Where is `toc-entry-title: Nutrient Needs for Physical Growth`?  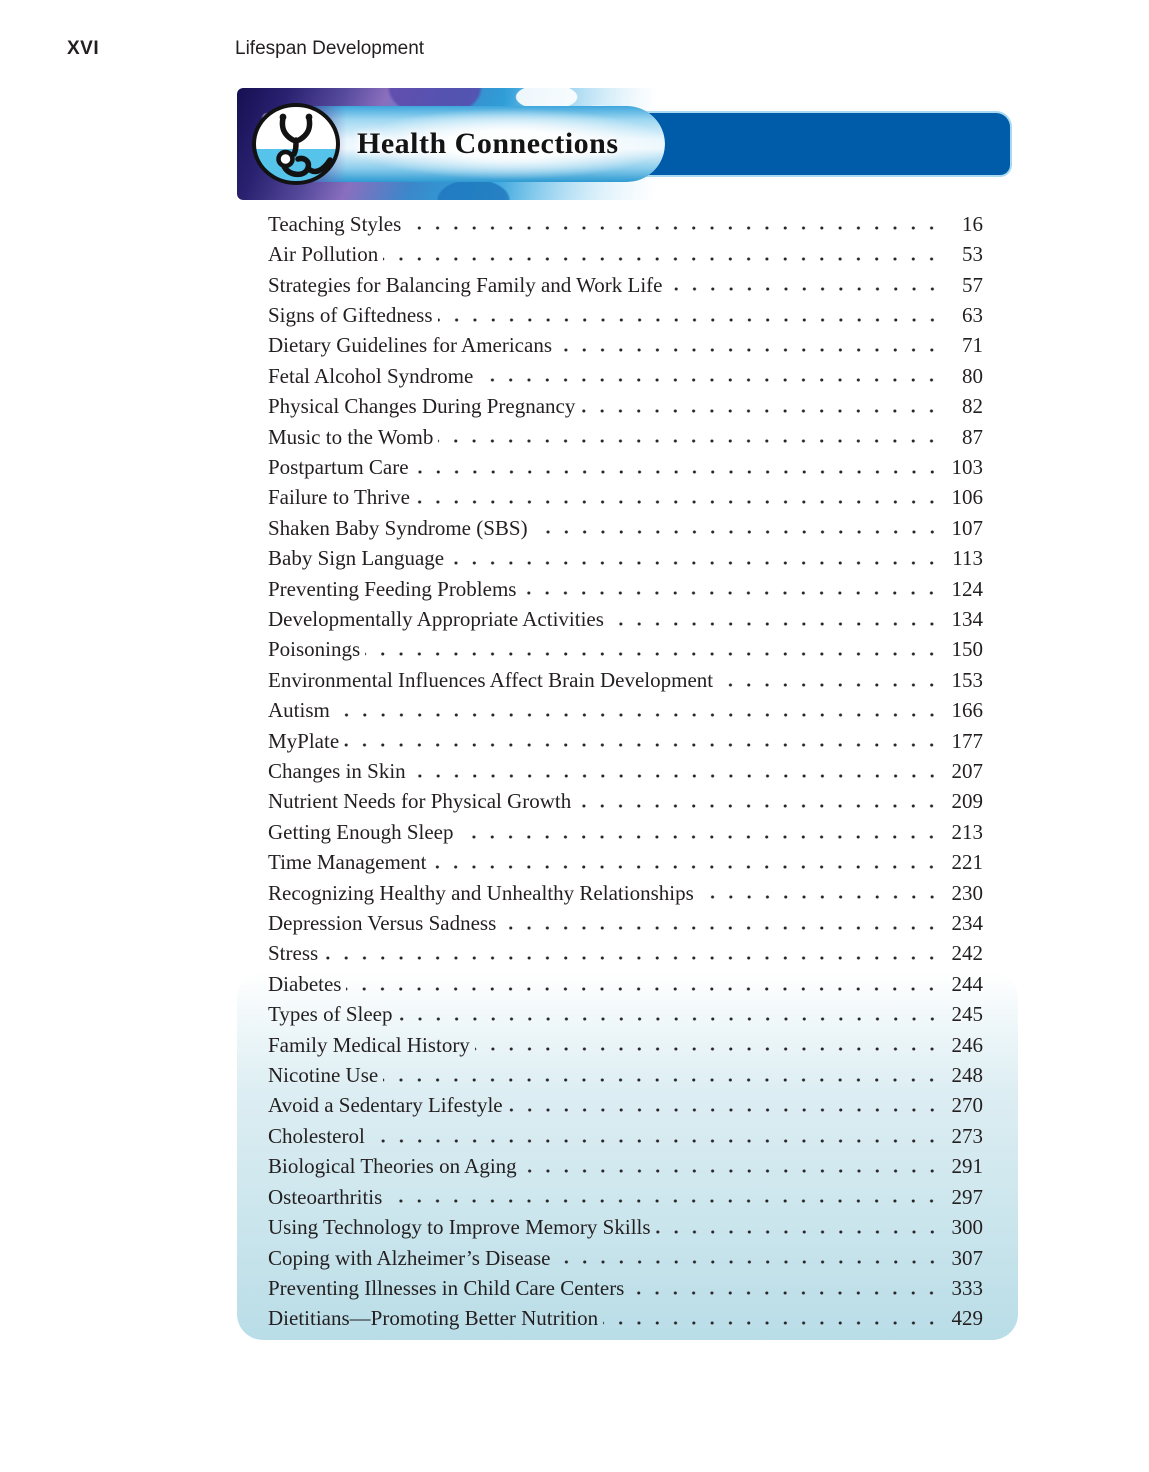
toc-entry-title: Nutrient Needs for Physical Growth is located at coordinates (420, 801).